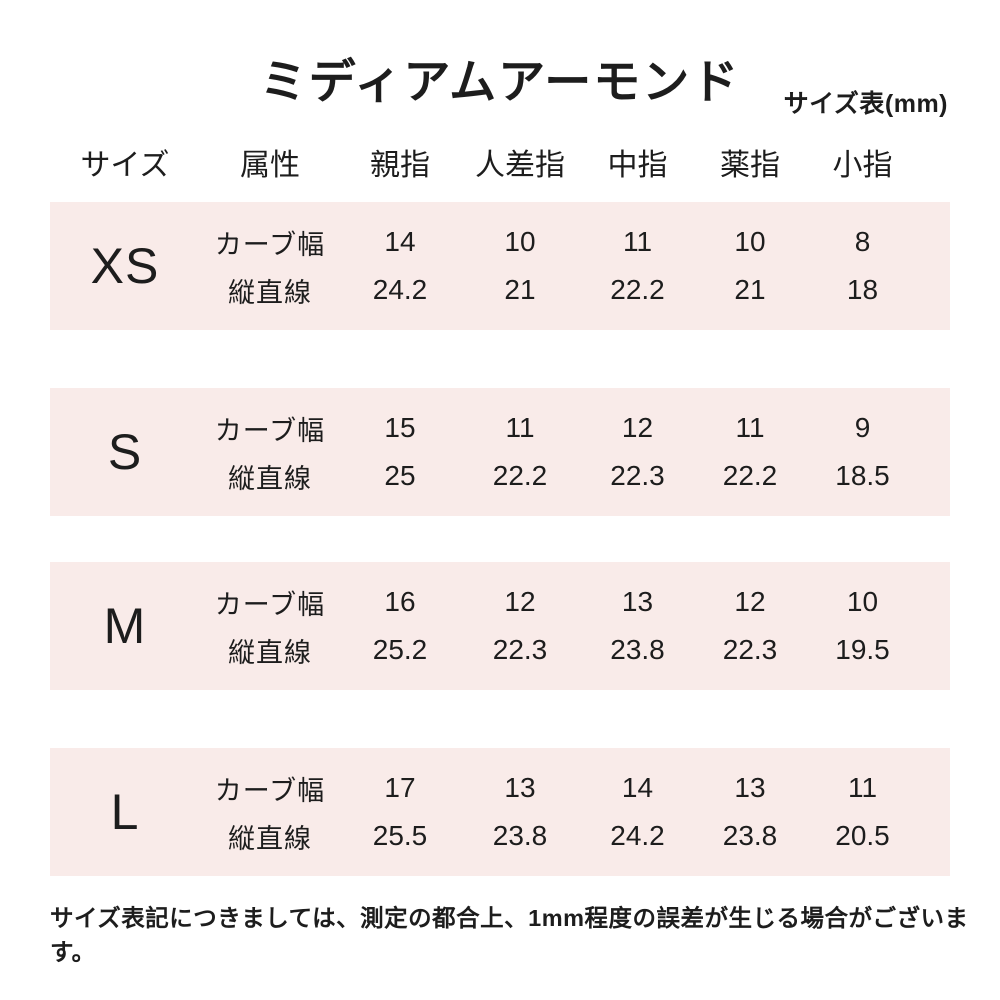  I want to click on column-header-size: サイズ, so click(125, 165).